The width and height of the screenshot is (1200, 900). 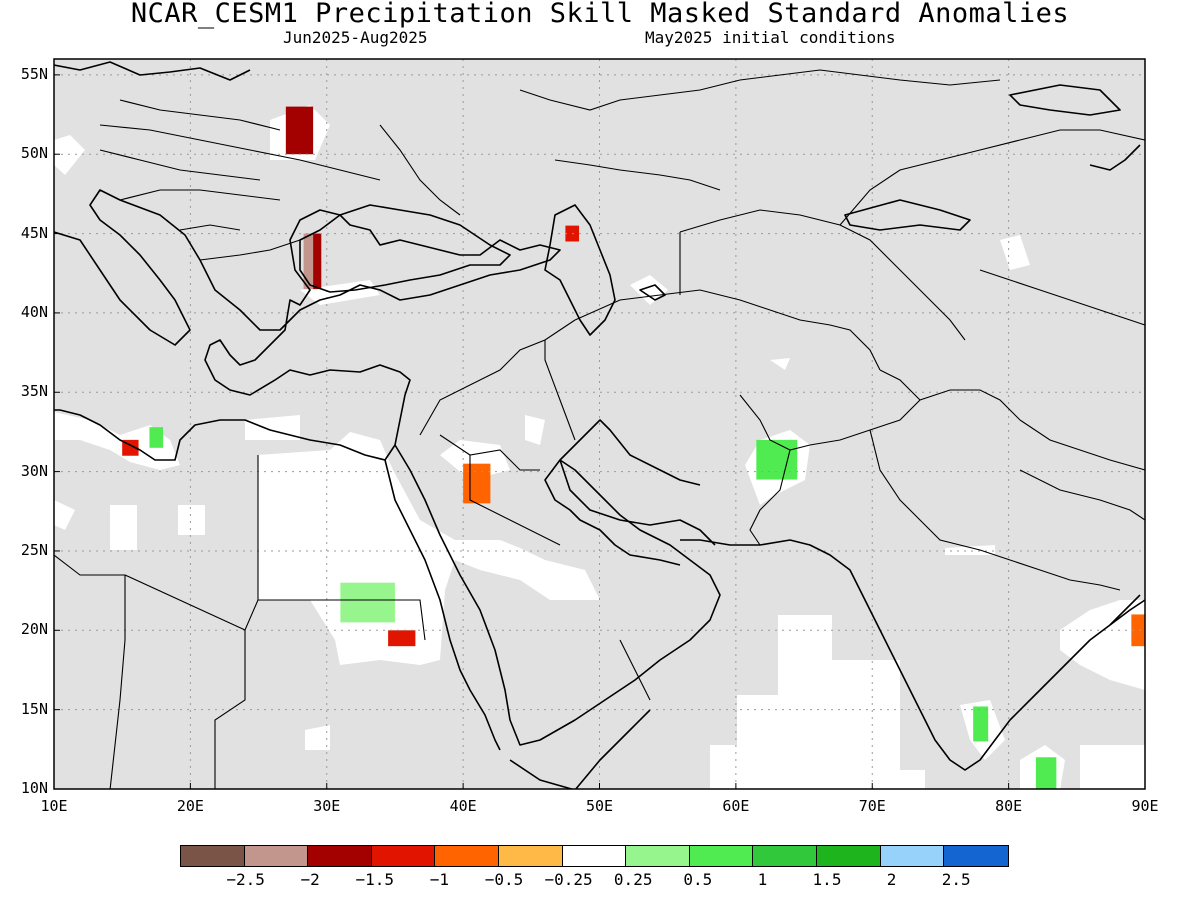 What do you see at coordinates (308, 261) in the screenshot?
I see `anomaly-region-bulgaria-coast` at bounding box center [308, 261].